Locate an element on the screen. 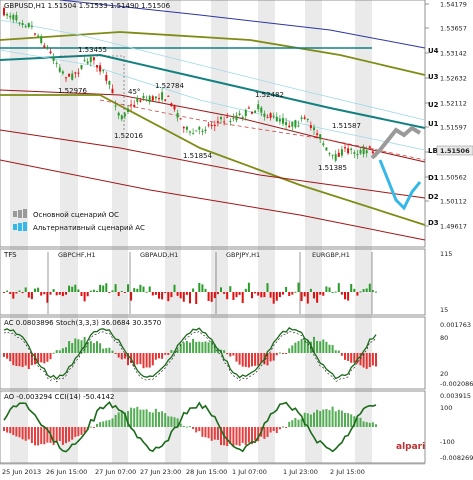  ao-panel-frame is located at coordinates (213, 427).